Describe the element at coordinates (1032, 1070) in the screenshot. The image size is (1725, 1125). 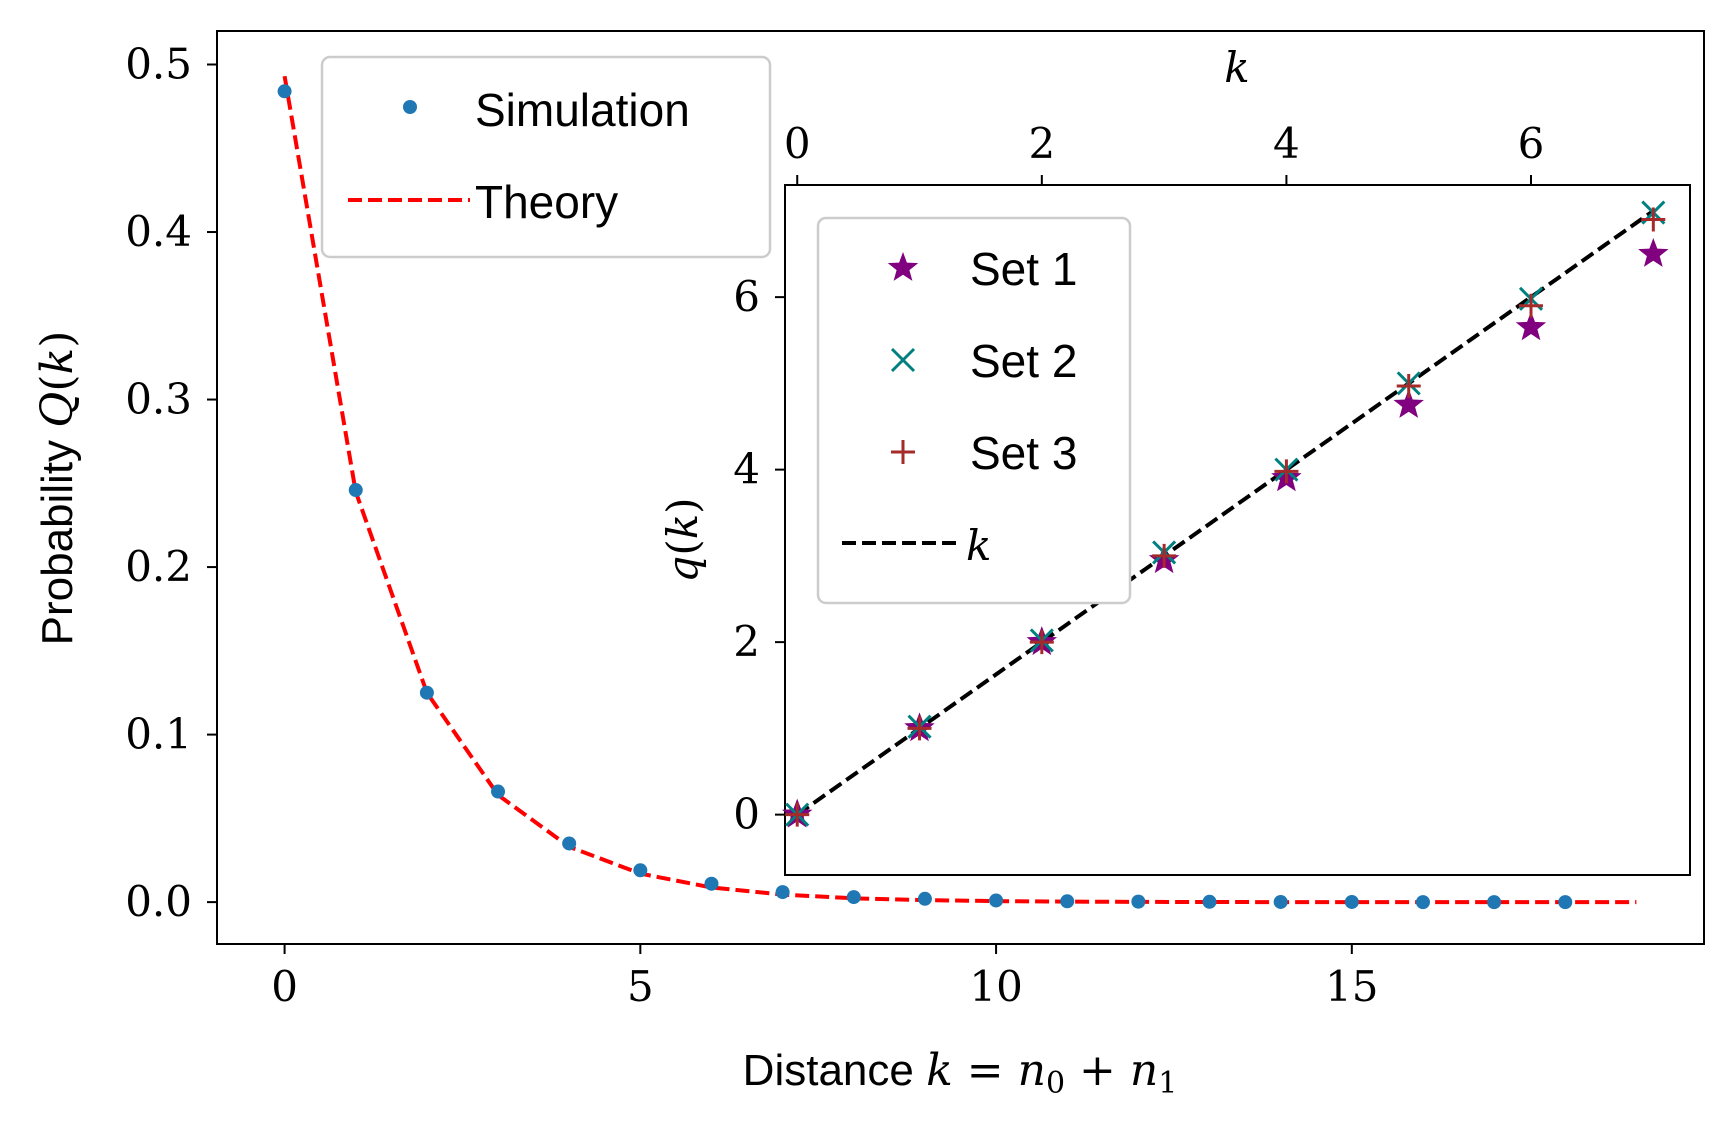
I see `main-x-axis-label-n0: n` at that location.